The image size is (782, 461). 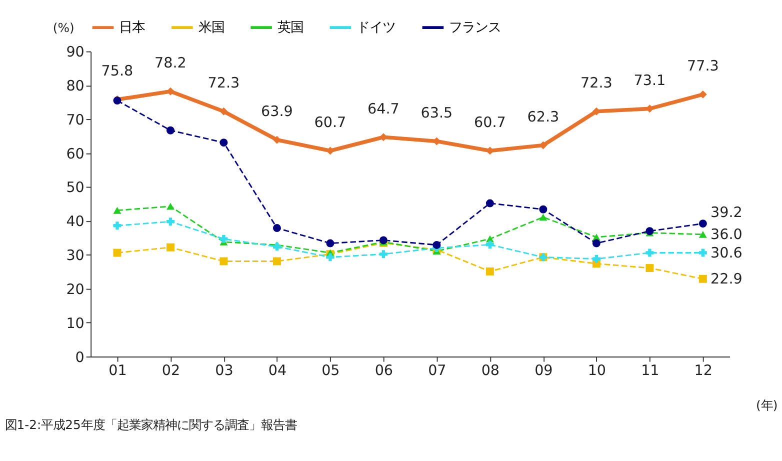 I want to click on legend-label: 米国, so click(x=211, y=28).